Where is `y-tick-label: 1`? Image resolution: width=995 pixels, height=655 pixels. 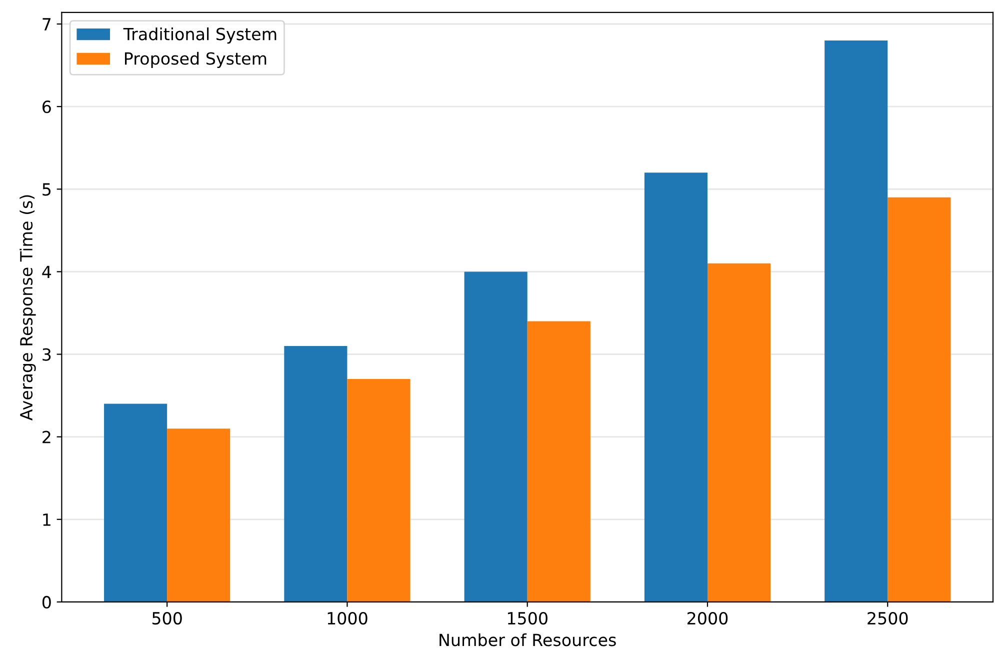 y-tick-label: 1 is located at coordinates (46, 520).